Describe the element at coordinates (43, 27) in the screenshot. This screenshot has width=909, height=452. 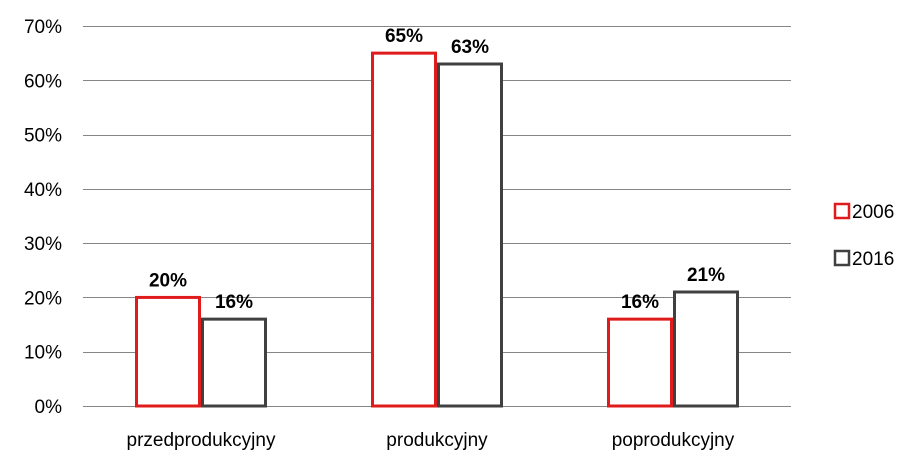
I see `y-tick-label: 70%` at that location.